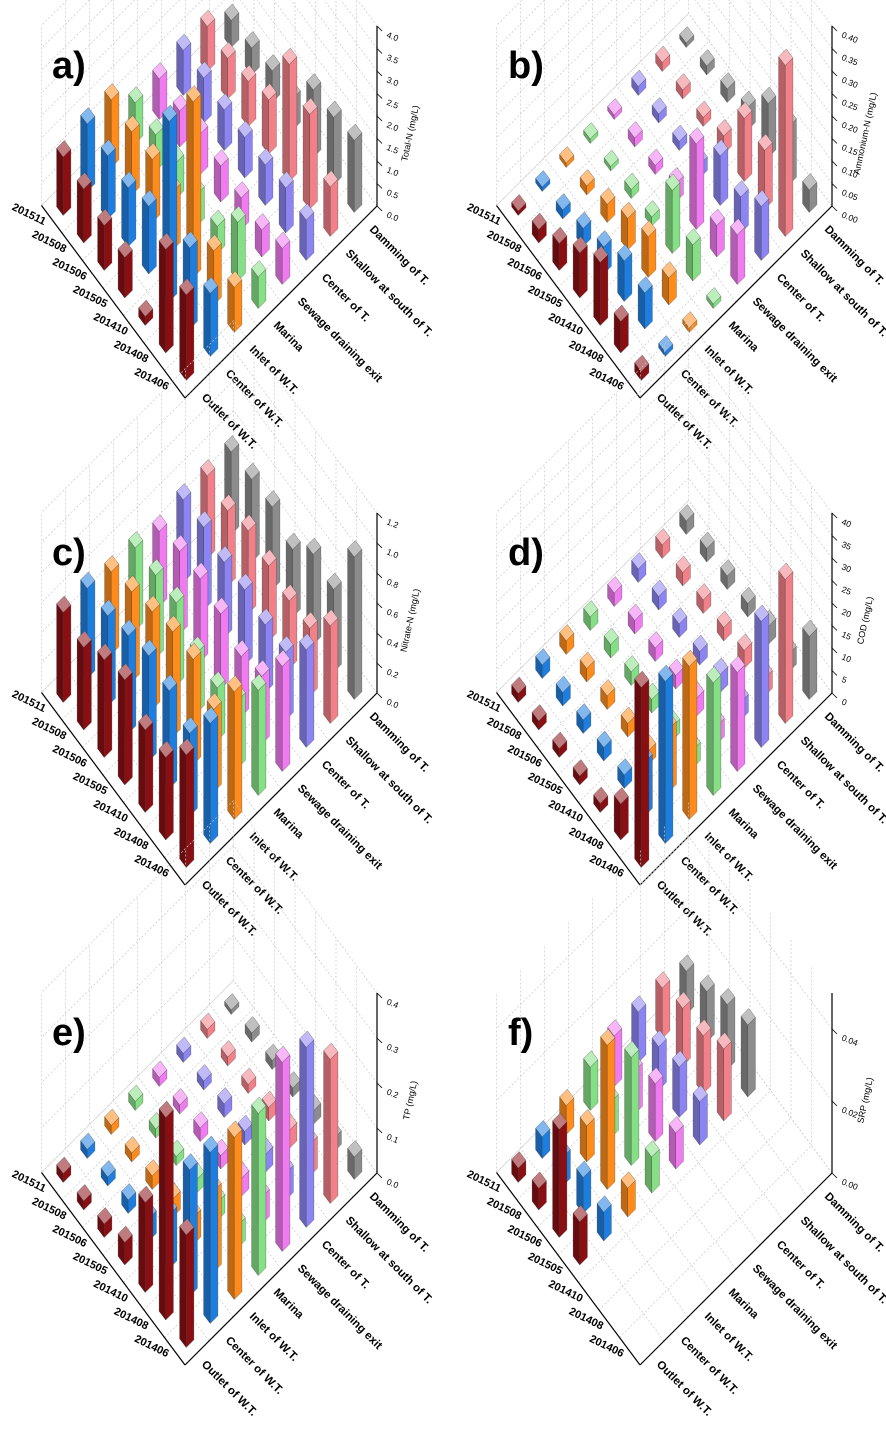  Describe the element at coordinates (410, 133) in the screenshot. I see `z-axis-title: Total-N (mg/L)` at that location.